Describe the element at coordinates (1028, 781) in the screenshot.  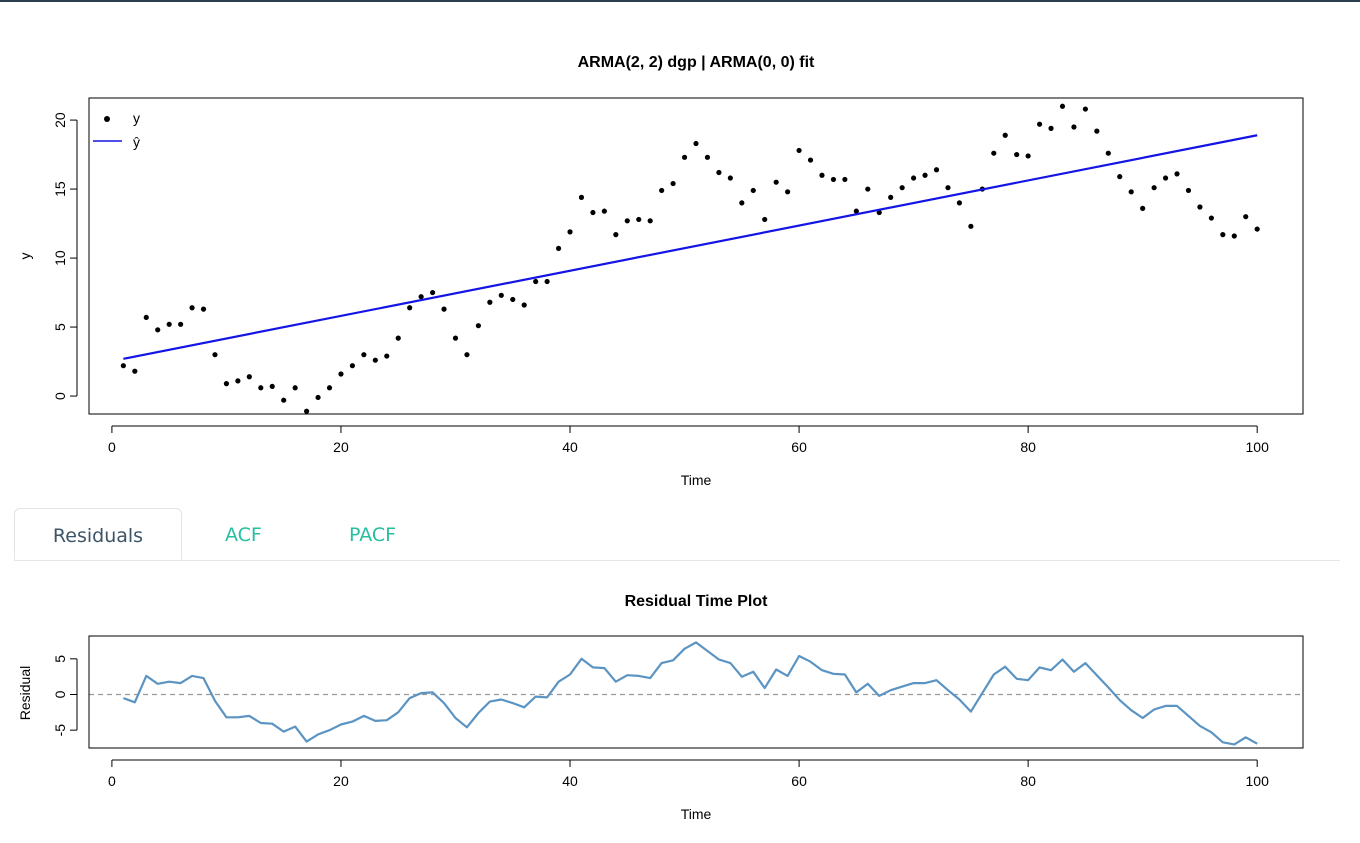
I see `residual-chart-x-tick-label: 80` at that location.